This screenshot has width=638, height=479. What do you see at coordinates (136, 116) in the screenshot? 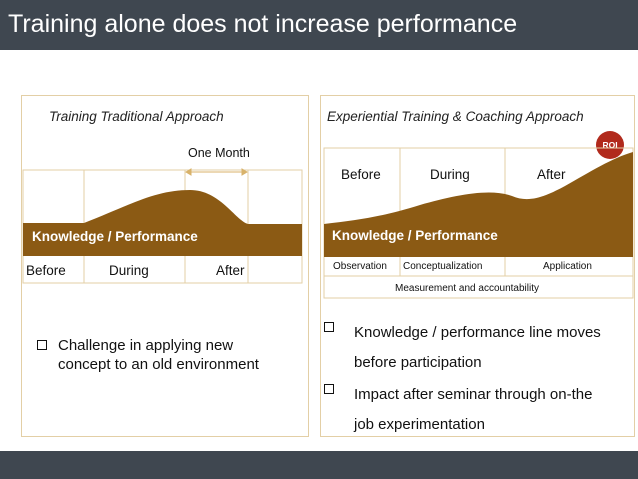
I see `left-panel-heading: Training Traditional Approach` at bounding box center [136, 116].